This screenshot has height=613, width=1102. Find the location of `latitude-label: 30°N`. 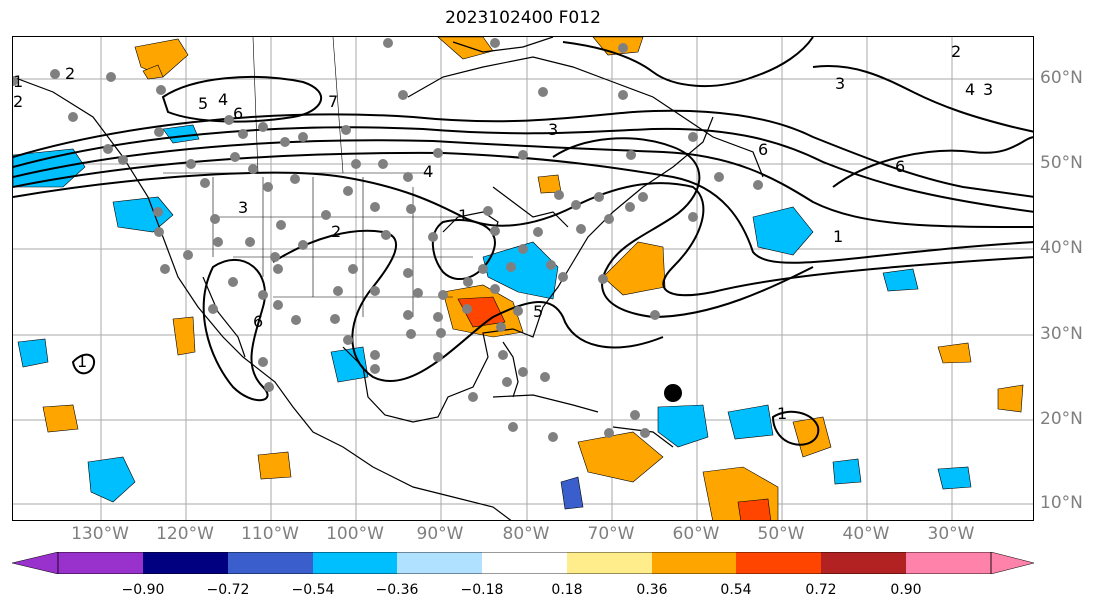

latitude-label: 30°N is located at coordinates (1061, 334).